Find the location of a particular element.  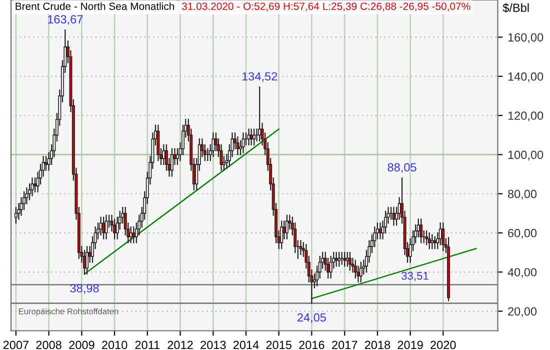

x-tick-label: 2011 is located at coordinates (147, 345).